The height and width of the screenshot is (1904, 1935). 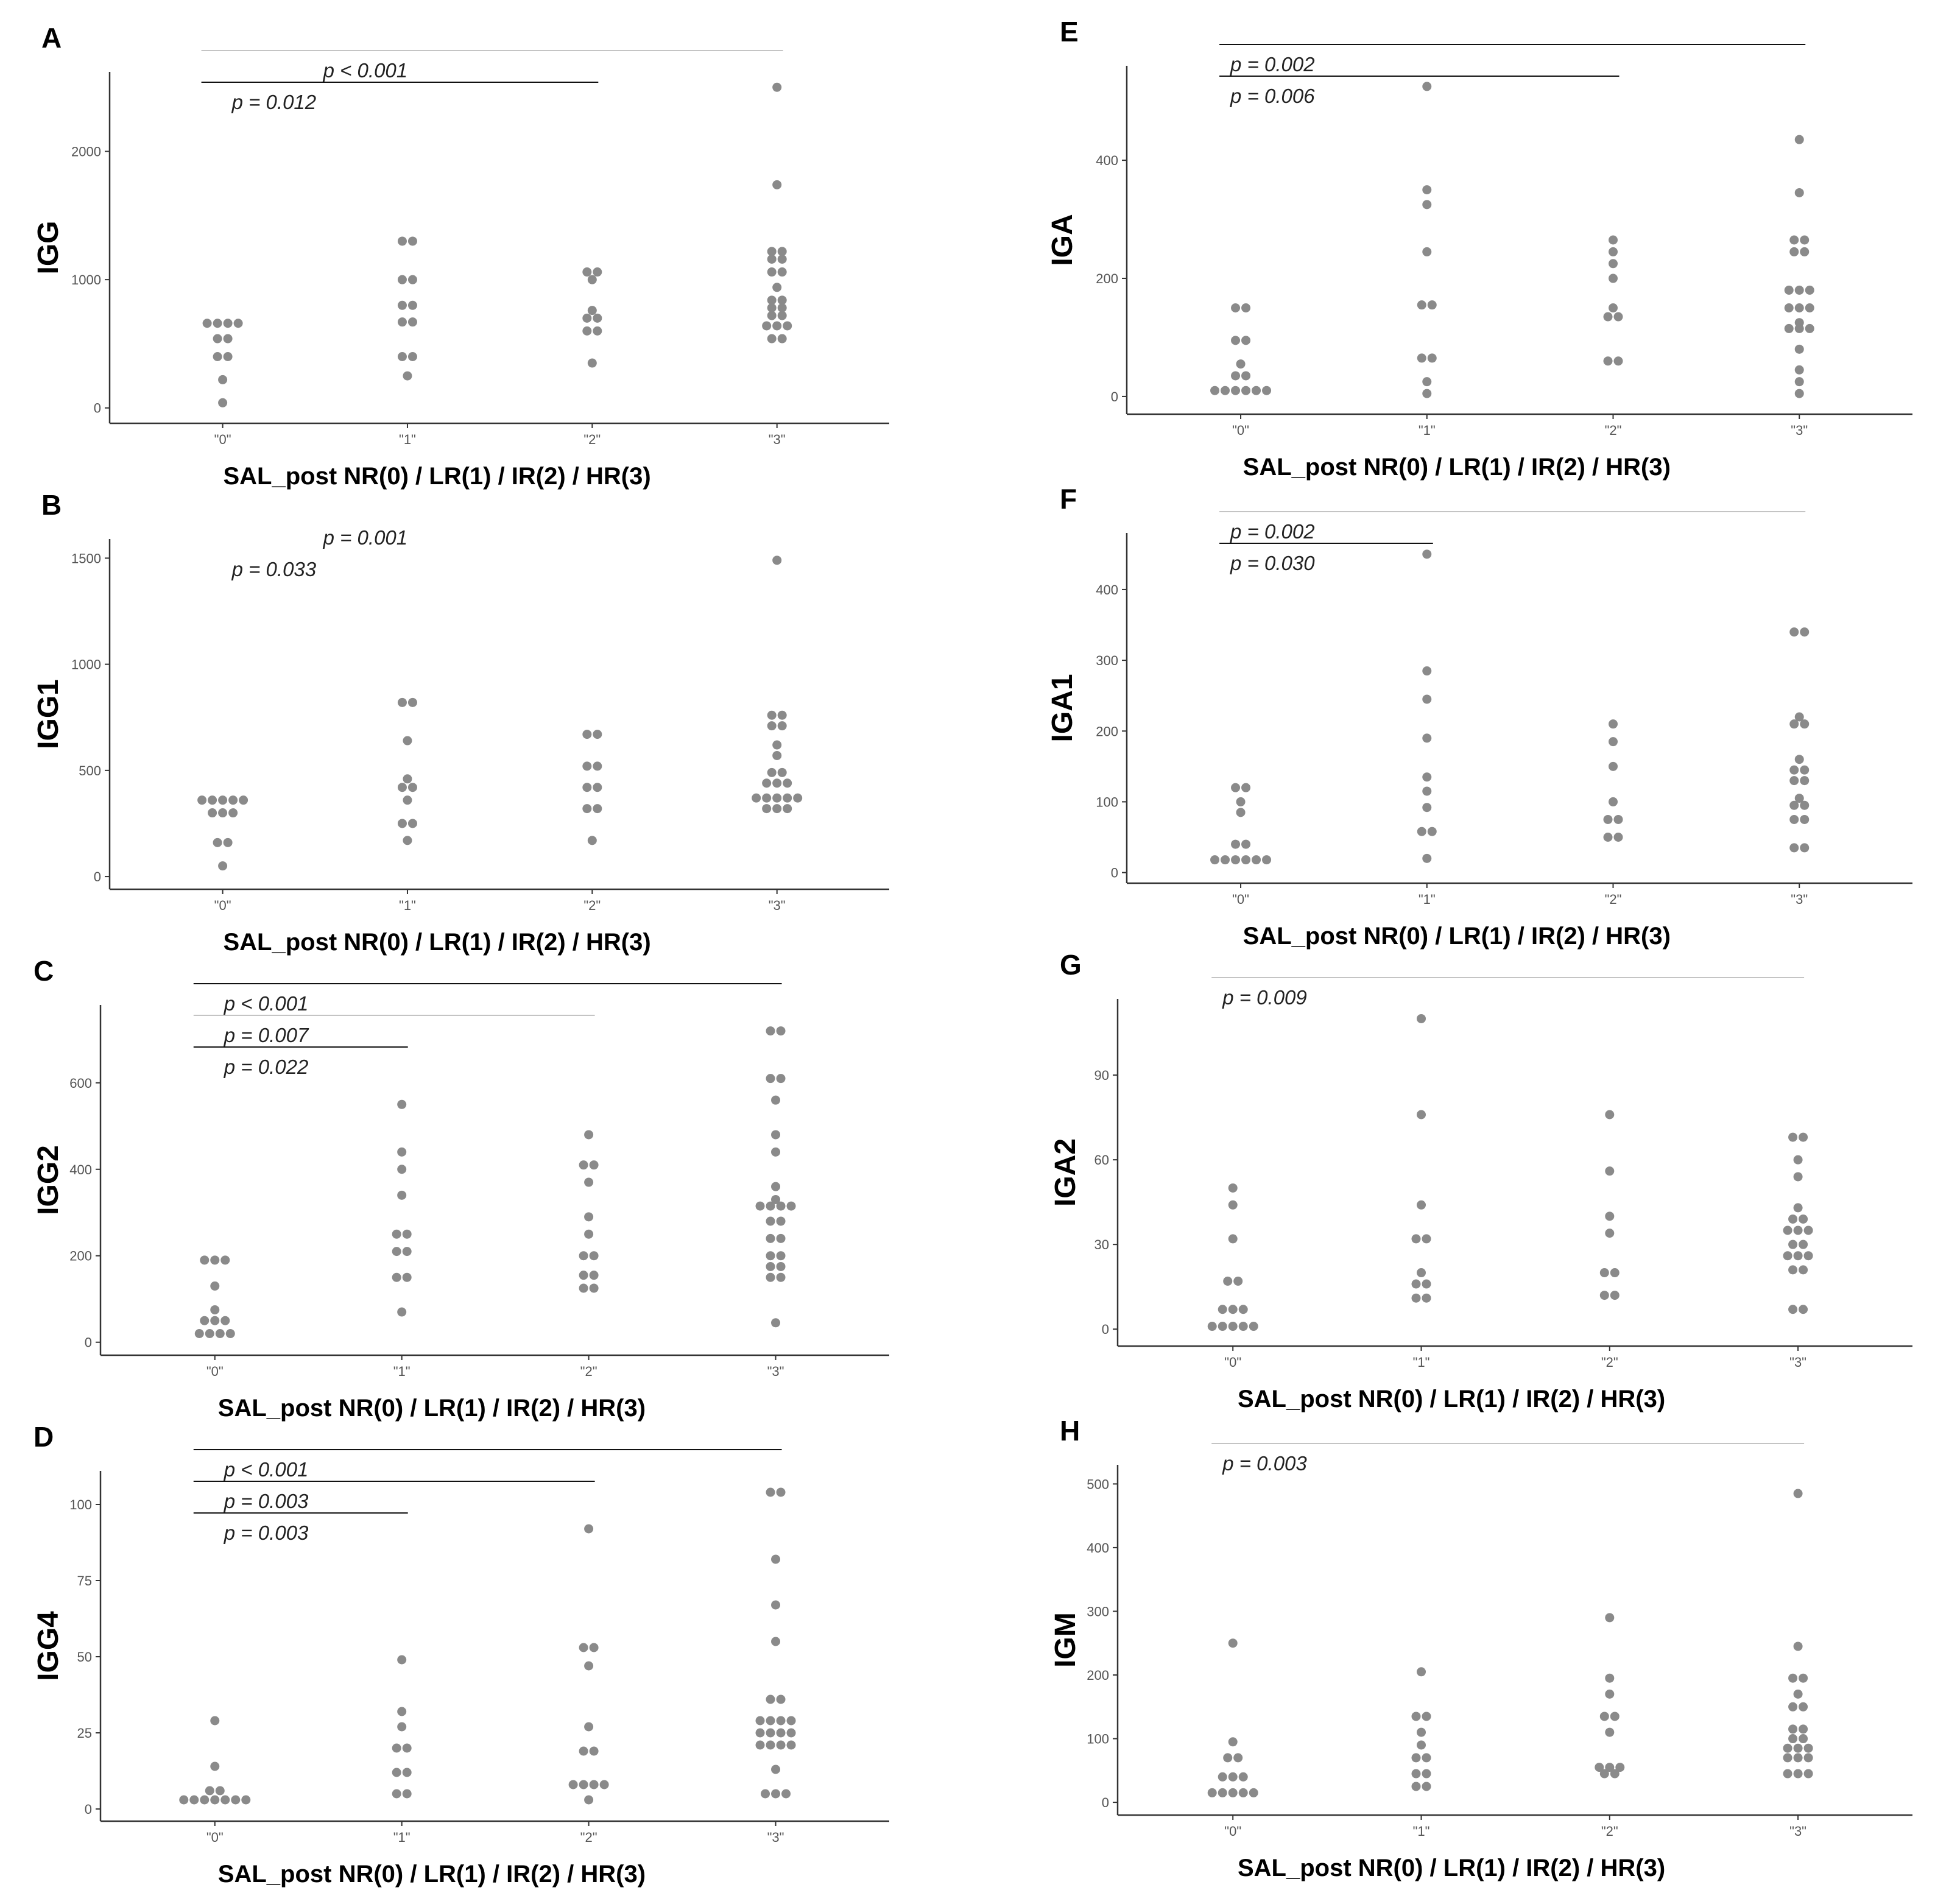 What do you see at coordinates (1107, 161) in the screenshot?
I see `y-tick-label: 400` at bounding box center [1107, 161].